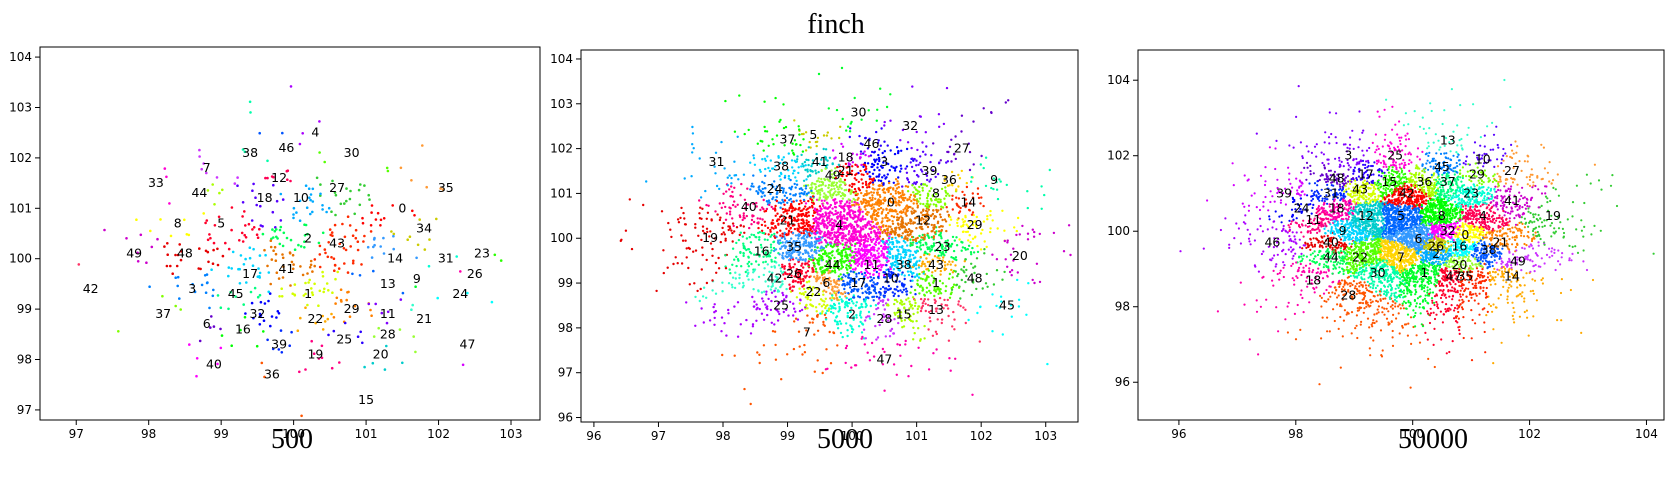  Describe the element at coordinates (366, 434) in the screenshot. I see `x-tick-label: 101` at that location.